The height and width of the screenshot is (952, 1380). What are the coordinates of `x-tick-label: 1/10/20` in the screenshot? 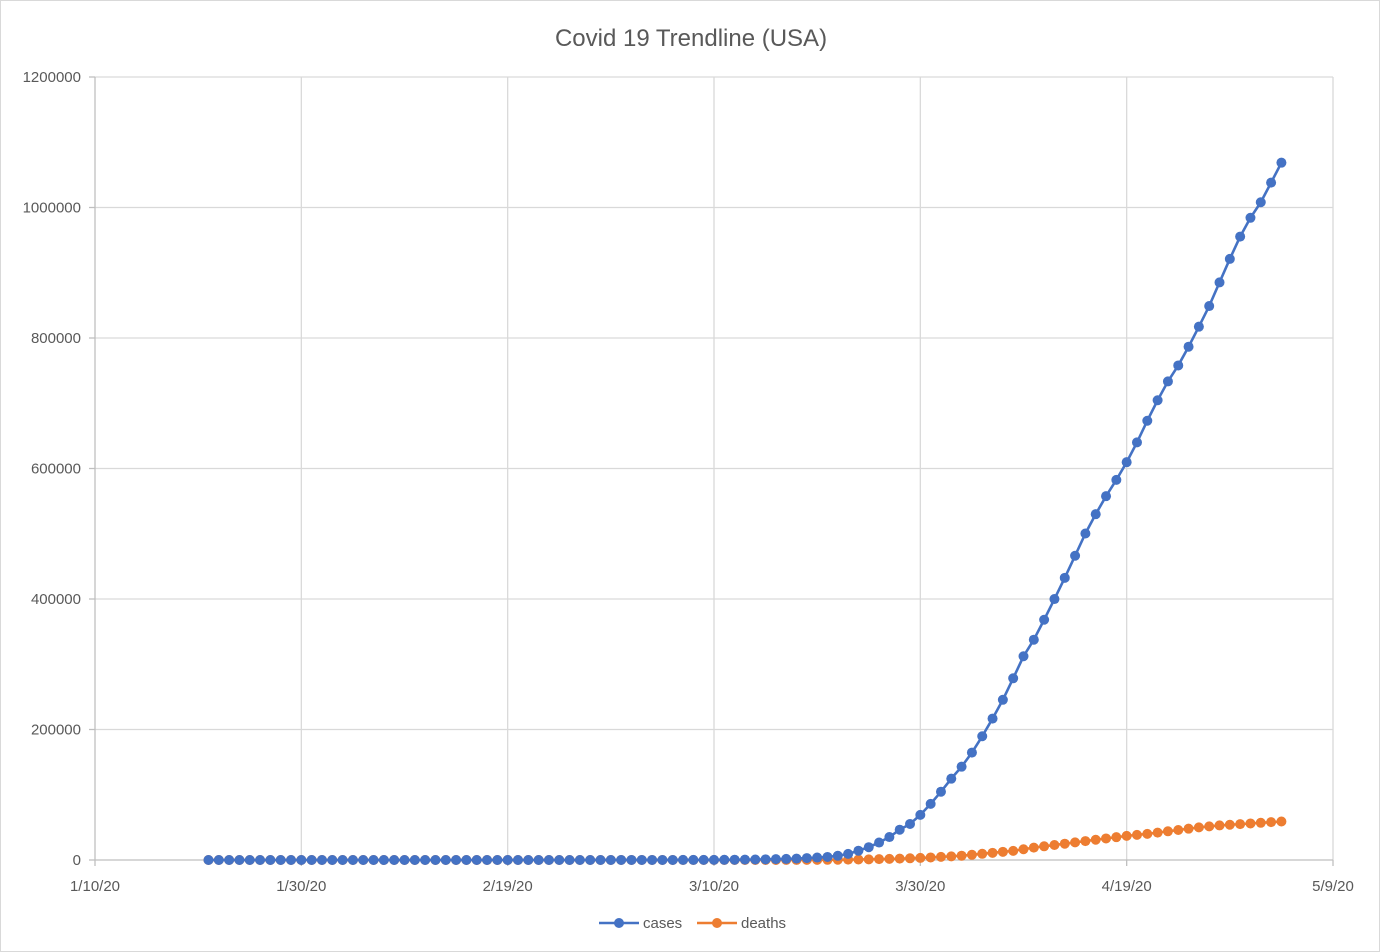 It's located at (95, 886).